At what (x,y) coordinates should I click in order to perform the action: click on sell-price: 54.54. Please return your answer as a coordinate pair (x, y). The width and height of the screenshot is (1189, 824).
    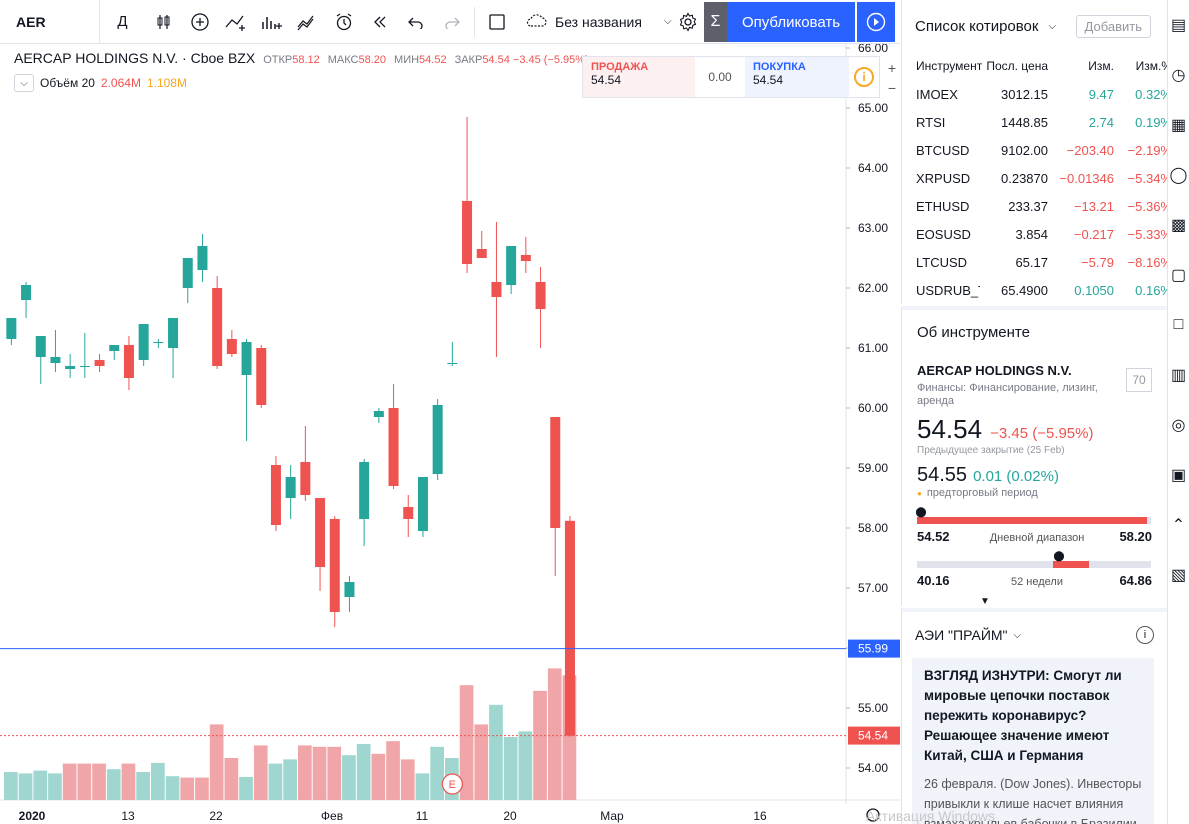
    Looking at the image, I should click on (606, 80).